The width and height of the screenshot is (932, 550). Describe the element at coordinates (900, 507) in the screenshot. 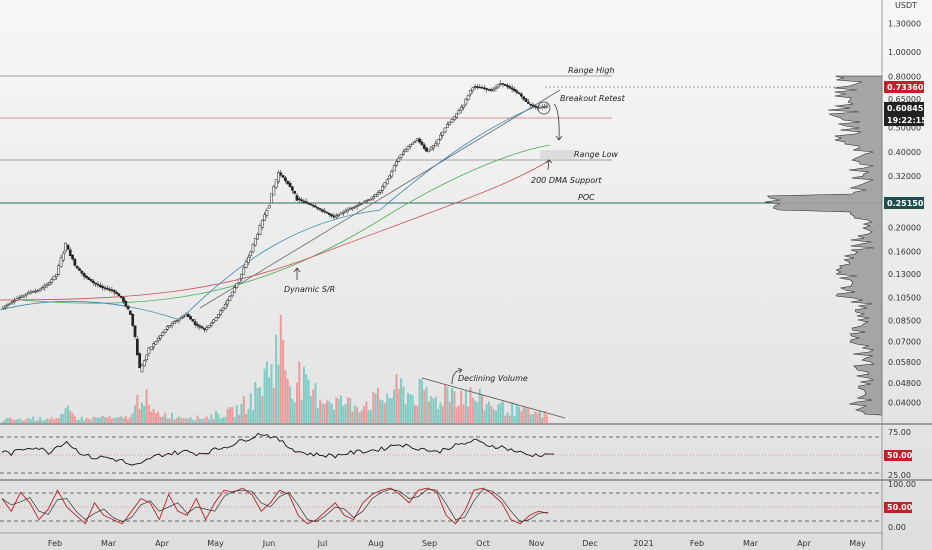

I see `stoch-badge-text: 50.00` at that location.